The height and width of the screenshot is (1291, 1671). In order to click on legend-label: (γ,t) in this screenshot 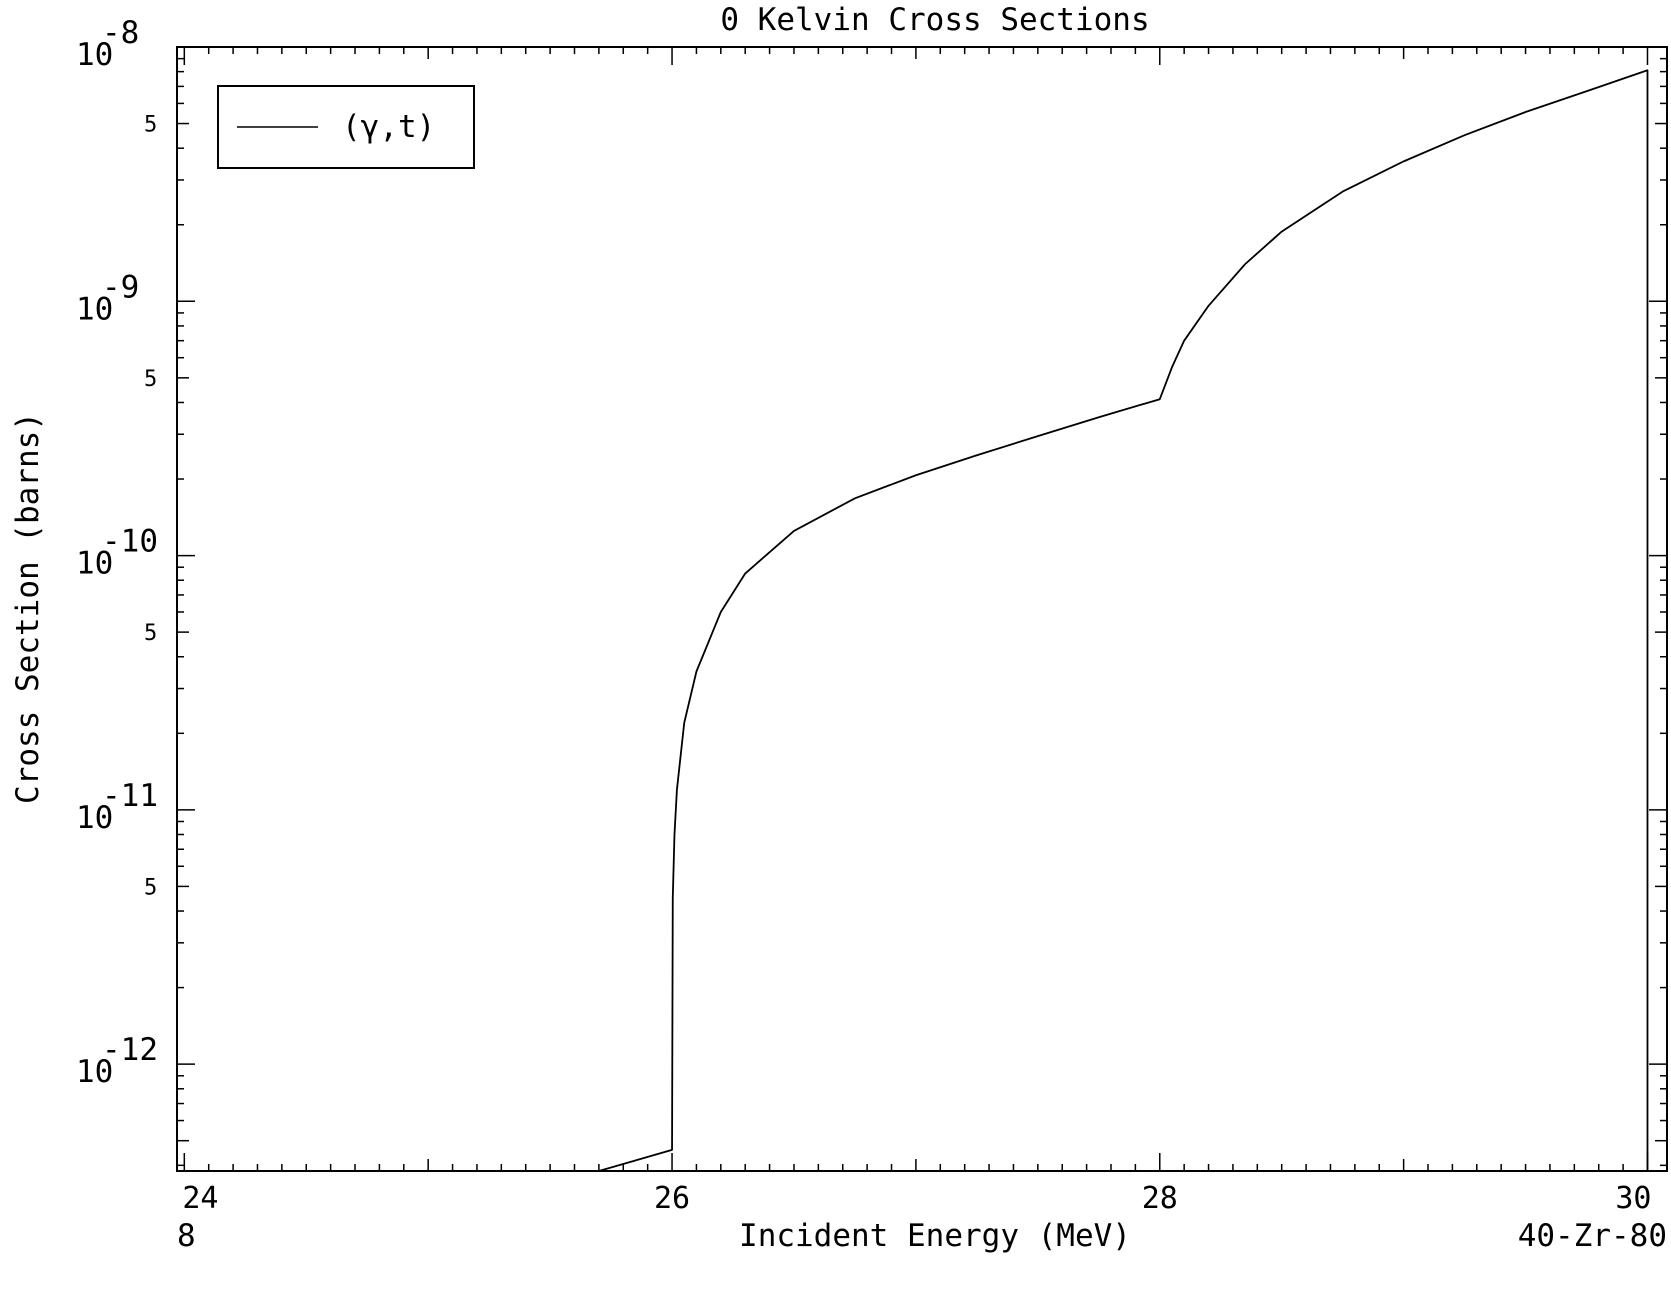, I will do `click(388, 127)`.